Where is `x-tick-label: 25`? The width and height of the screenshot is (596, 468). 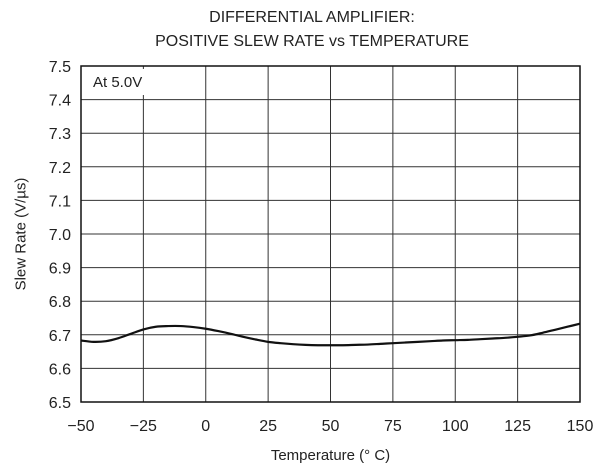
x-tick-label: 25 is located at coordinates (268, 426).